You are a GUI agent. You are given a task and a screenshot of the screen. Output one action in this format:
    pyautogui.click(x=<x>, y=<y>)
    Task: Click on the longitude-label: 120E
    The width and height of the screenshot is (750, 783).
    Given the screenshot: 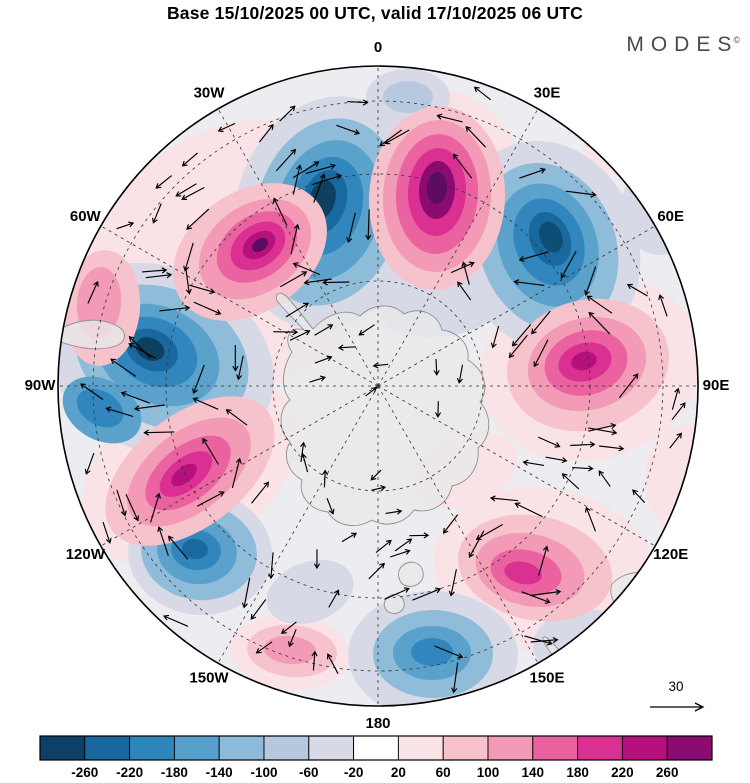 What is the action you would take?
    pyautogui.click(x=670, y=554)
    